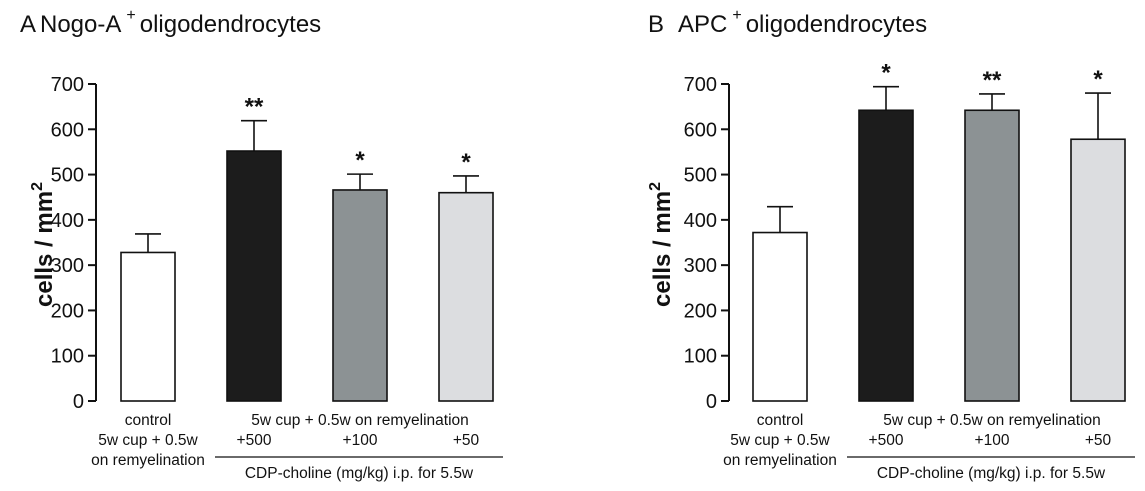  Describe the element at coordinates (80, 24) in the screenshot. I see `panel-title-main: Nogo-A` at that location.